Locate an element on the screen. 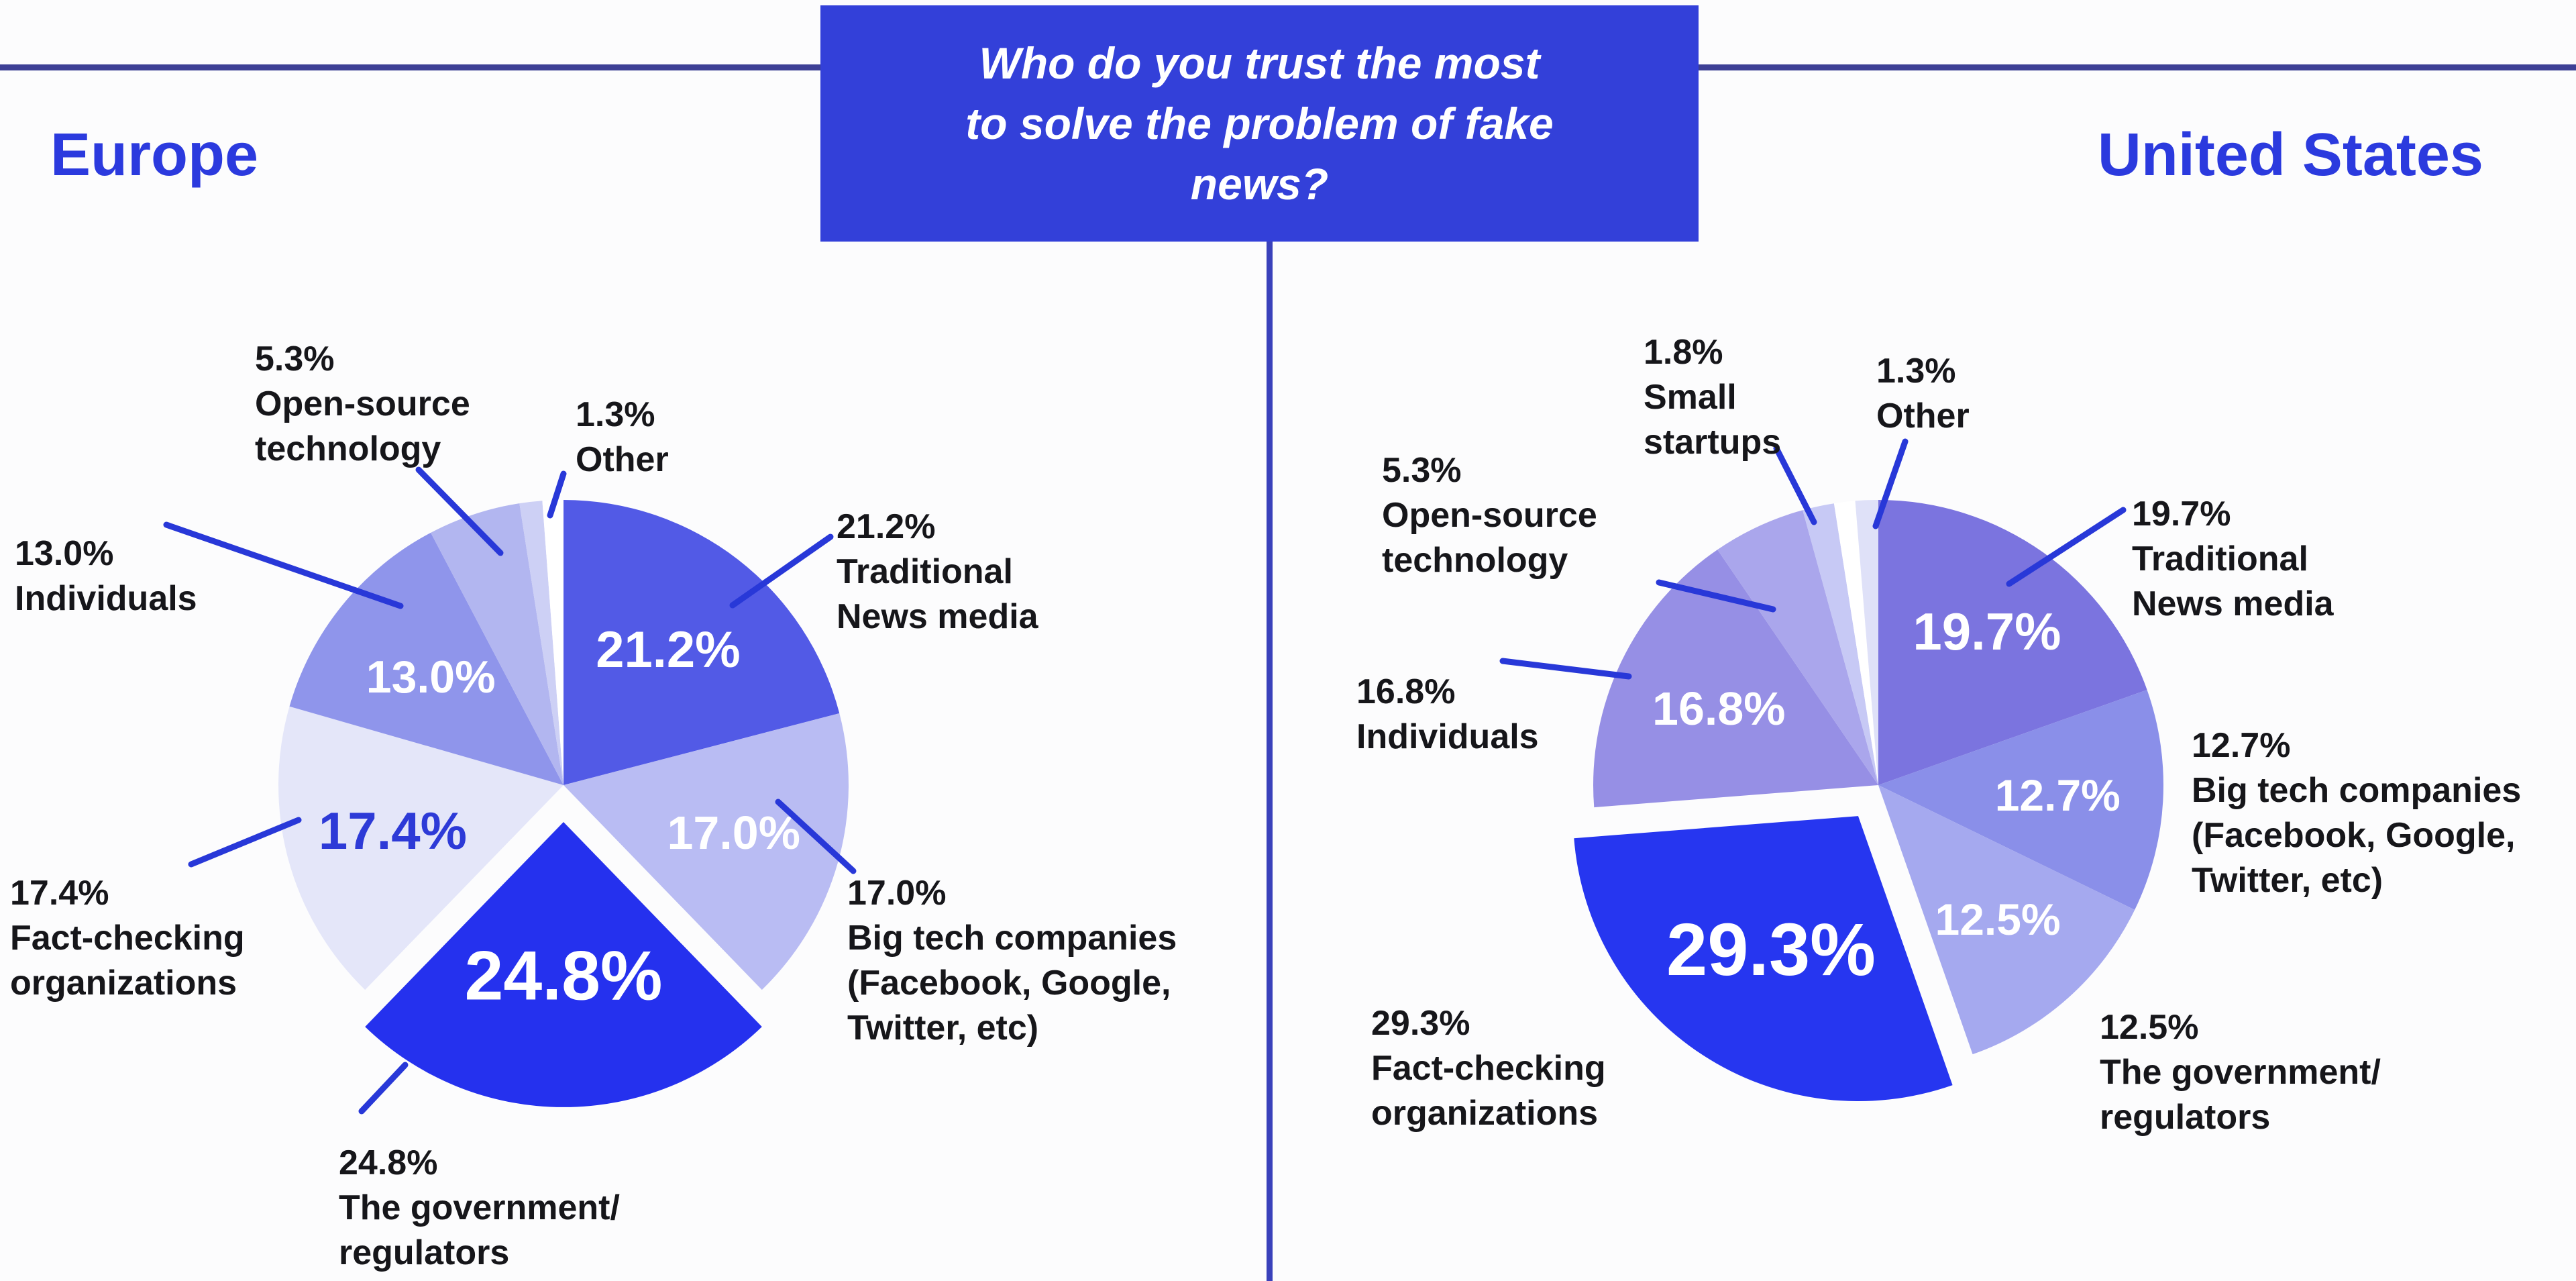 The height and width of the screenshot is (1281, 2576). slice-europe-traditional-news-media is located at coordinates (702, 642).